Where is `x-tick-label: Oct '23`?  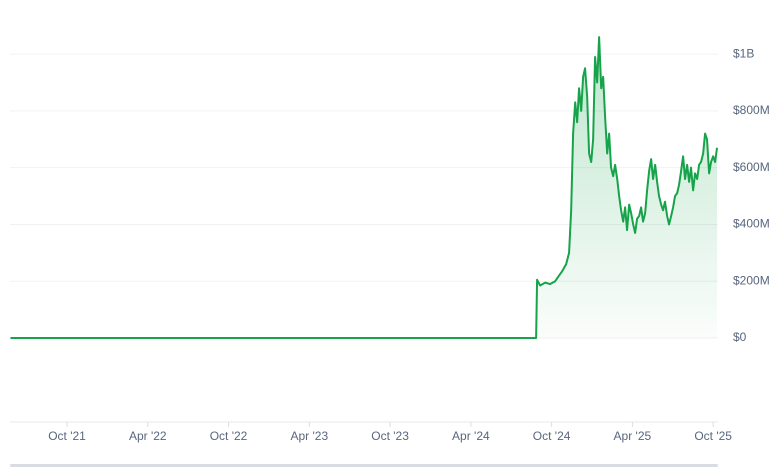
x-tick-label: Oct '23 is located at coordinates (390, 436).